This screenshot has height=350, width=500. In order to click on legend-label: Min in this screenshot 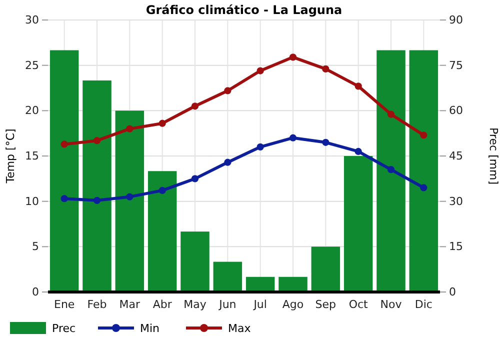, I will do `click(150, 328)`.